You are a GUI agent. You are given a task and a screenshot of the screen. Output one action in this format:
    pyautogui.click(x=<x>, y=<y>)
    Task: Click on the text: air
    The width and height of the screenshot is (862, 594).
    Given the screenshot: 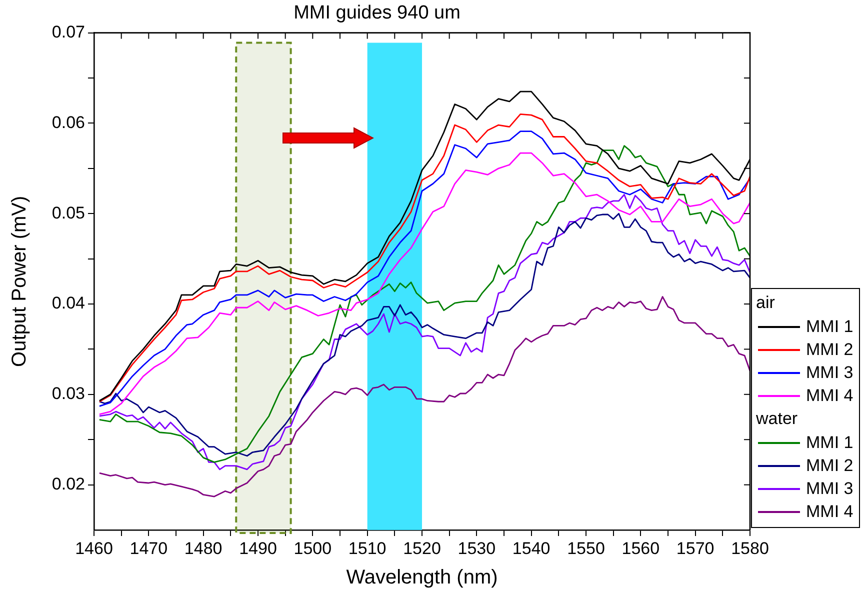 What is the action you would take?
    pyautogui.click(x=765, y=303)
    